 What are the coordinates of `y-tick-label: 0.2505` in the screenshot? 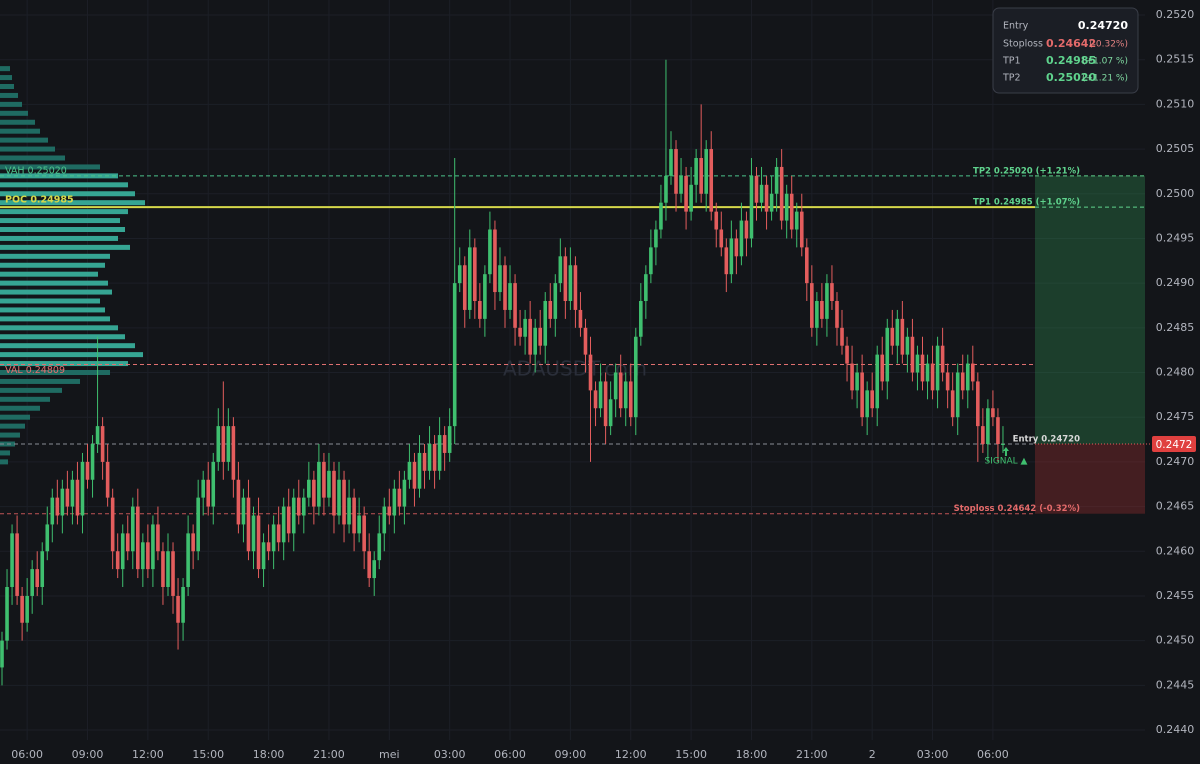 It's located at (1175, 148).